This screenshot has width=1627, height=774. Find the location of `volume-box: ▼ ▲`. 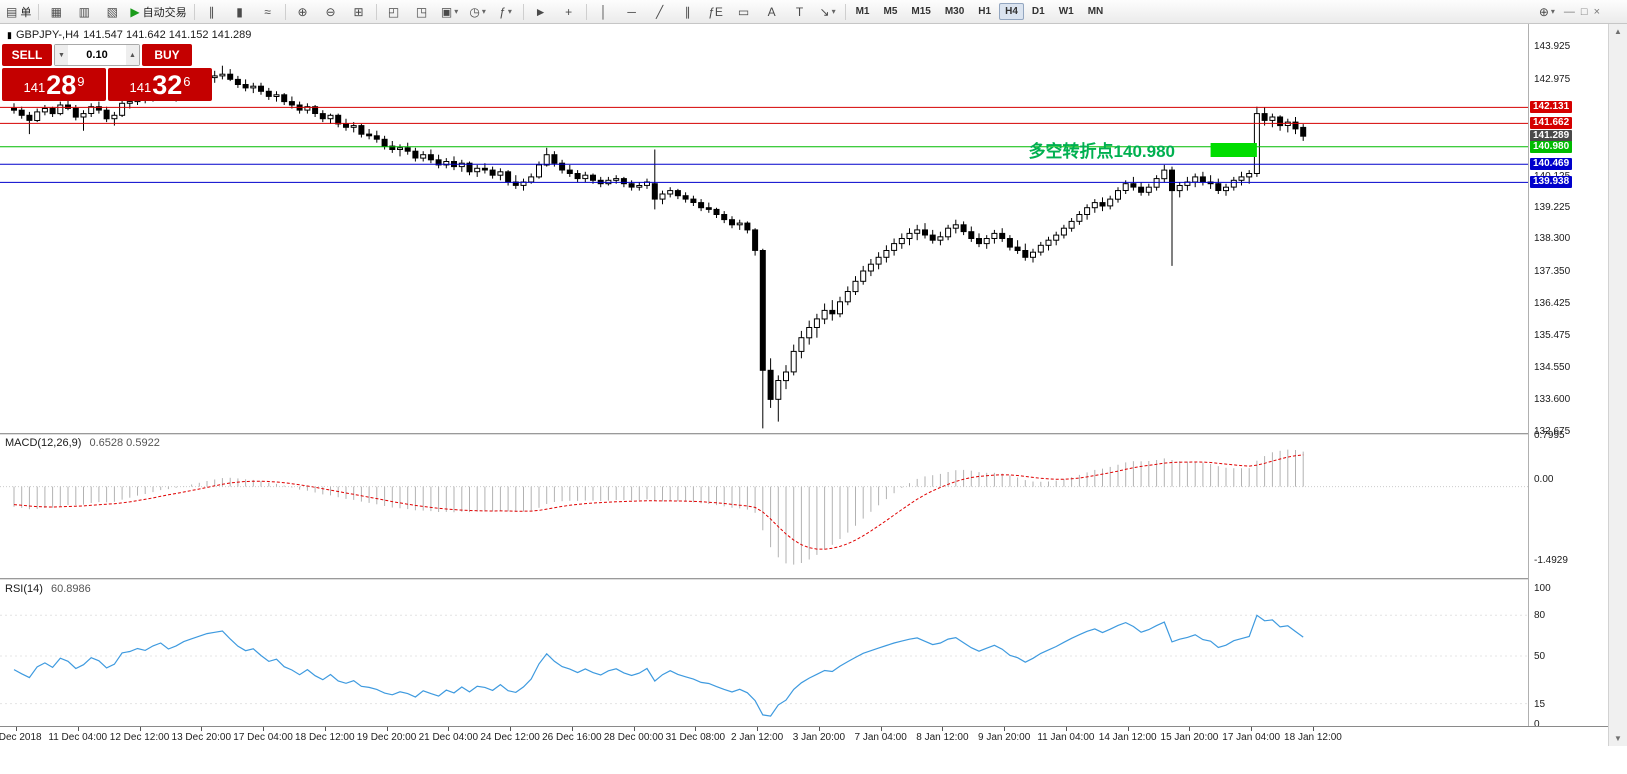

volume-box: ▼ ▲ is located at coordinates (97, 55).